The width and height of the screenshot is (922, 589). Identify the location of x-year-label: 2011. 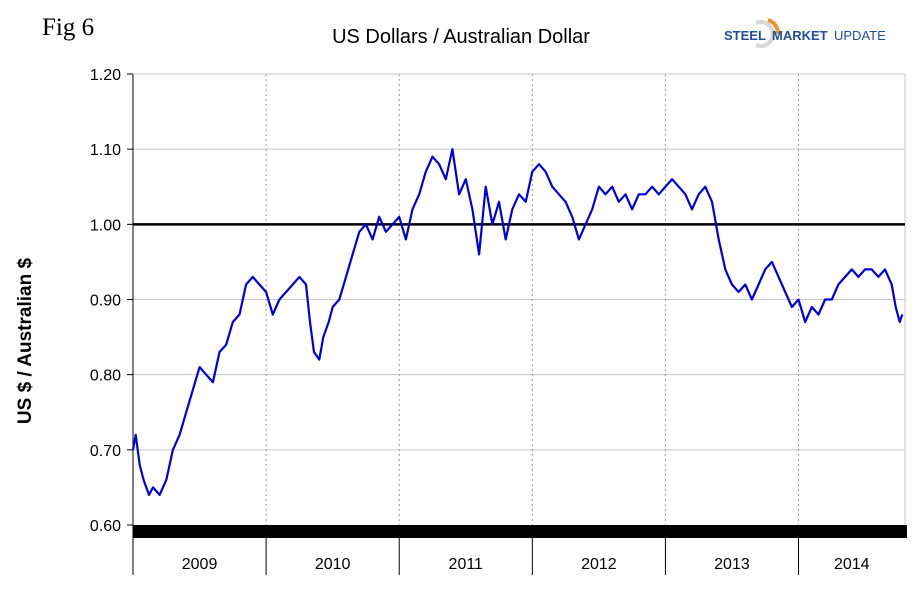
(466, 564).